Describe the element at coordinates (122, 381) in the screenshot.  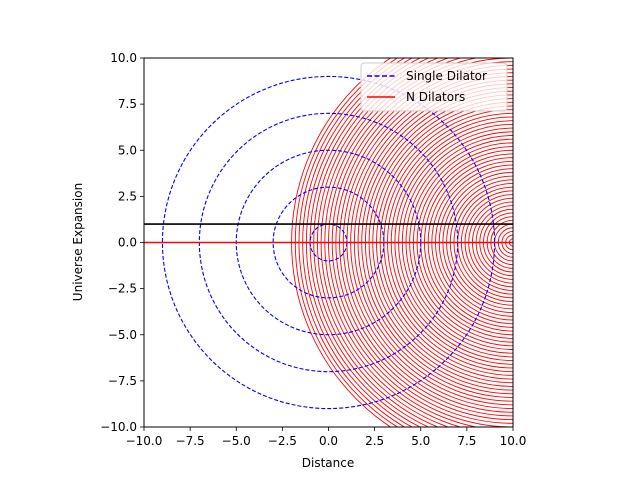
I see `y-tick-label: −7.5` at that location.